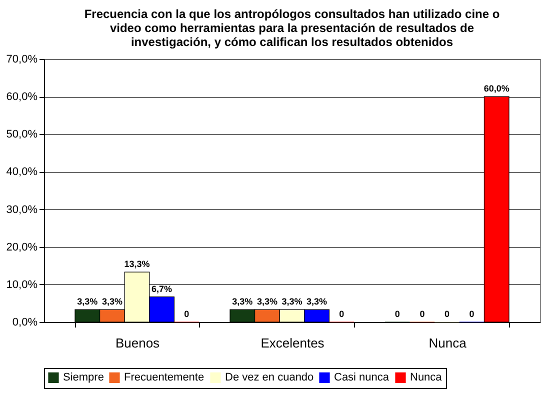 Image resolution: width=550 pixels, height=394 pixels. What do you see at coordinates (137, 343) in the screenshot?
I see `x-tick-label: Buenos` at bounding box center [137, 343].